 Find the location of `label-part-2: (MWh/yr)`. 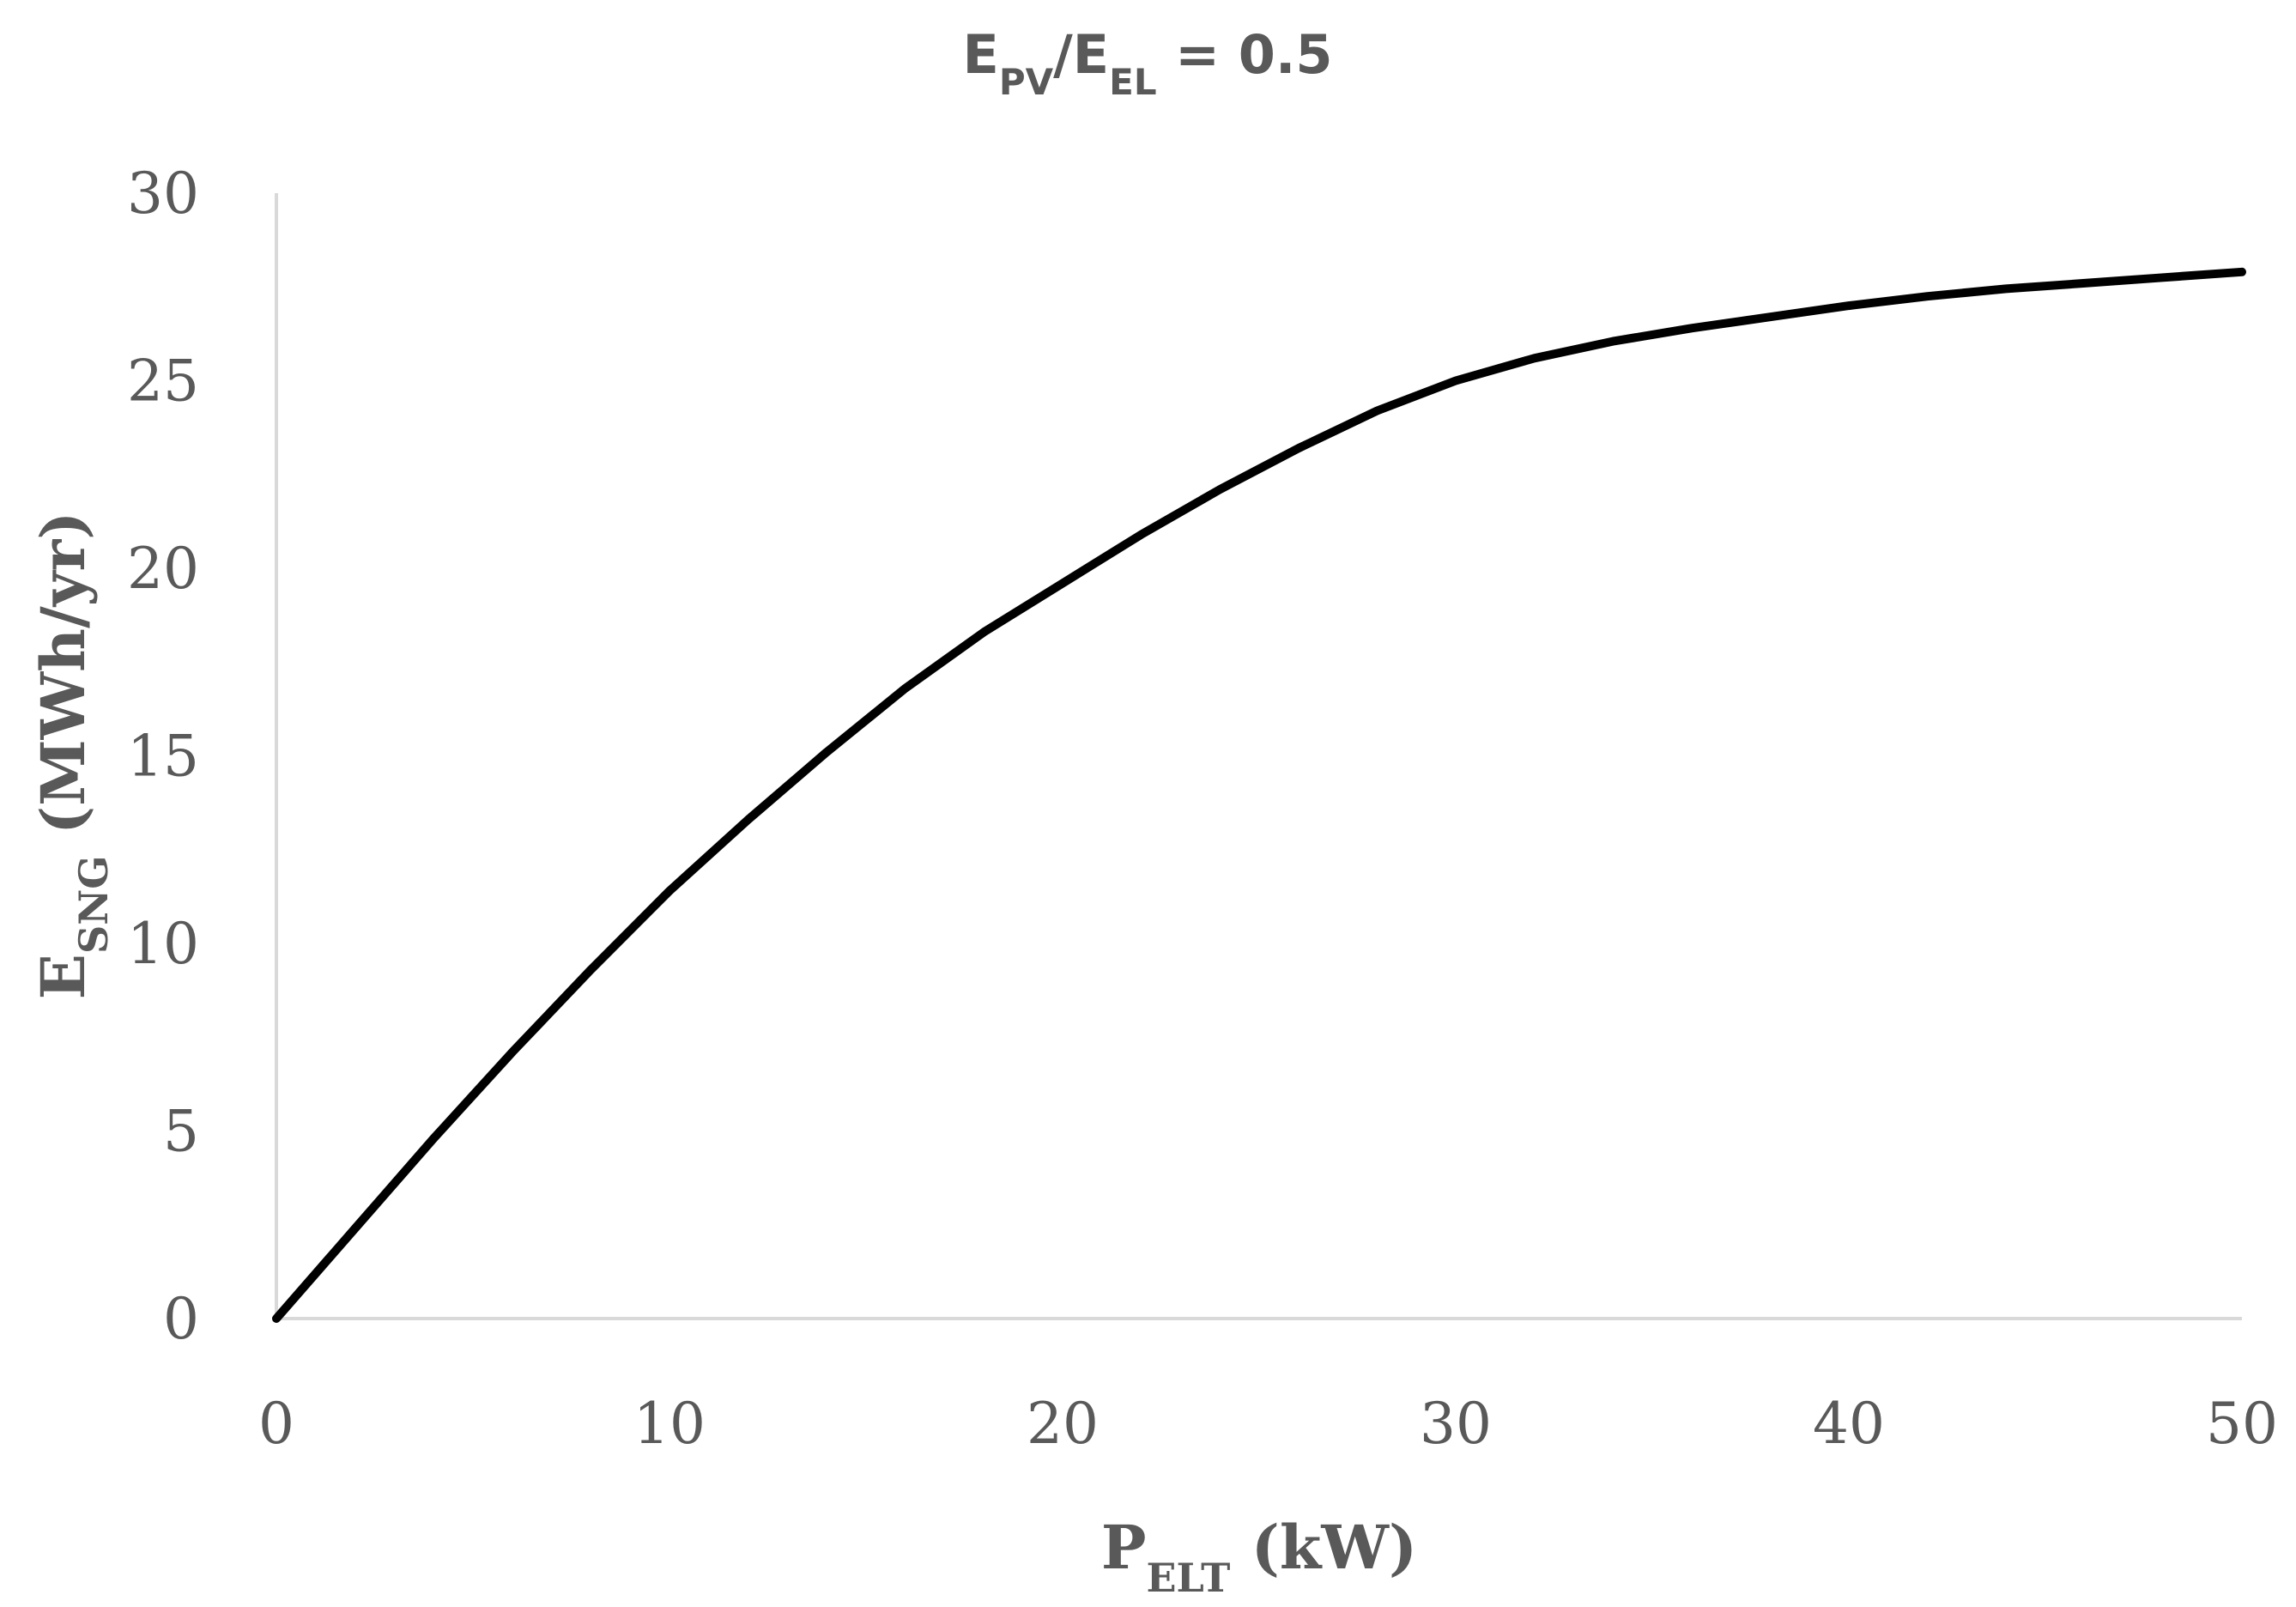

label-part-2: (MWh/yr) is located at coordinates (63, 684).